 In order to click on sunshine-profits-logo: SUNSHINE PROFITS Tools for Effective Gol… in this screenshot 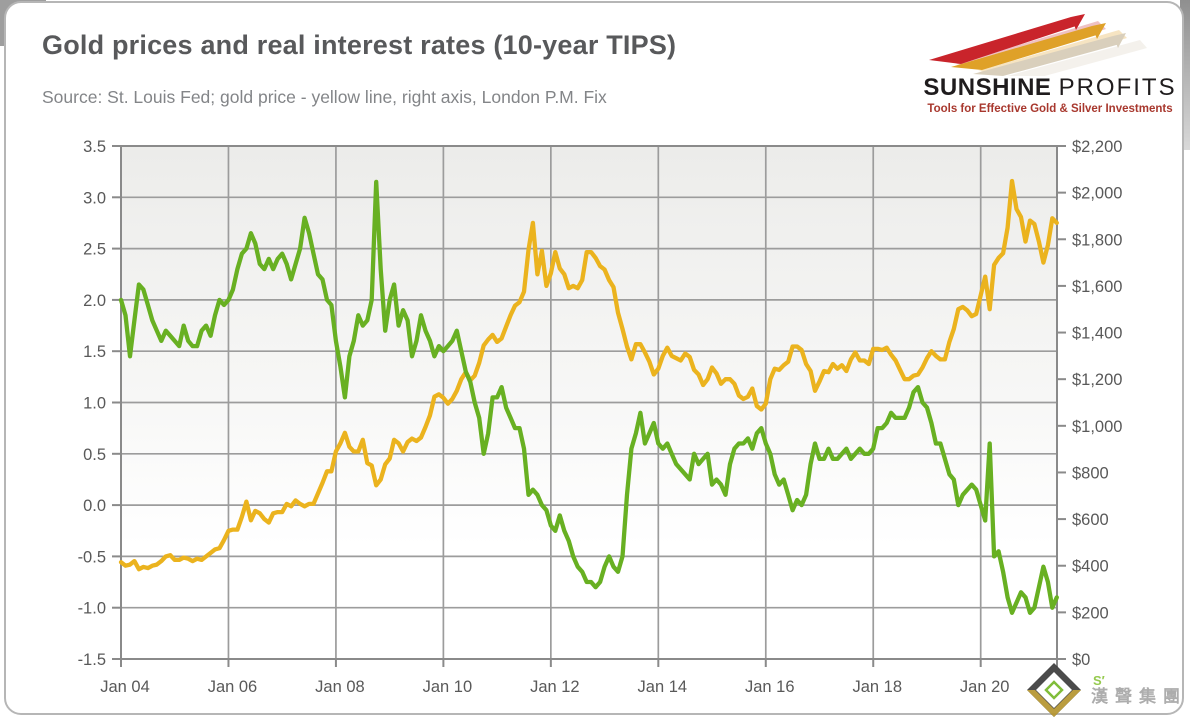, I will do `click(1050, 64)`.